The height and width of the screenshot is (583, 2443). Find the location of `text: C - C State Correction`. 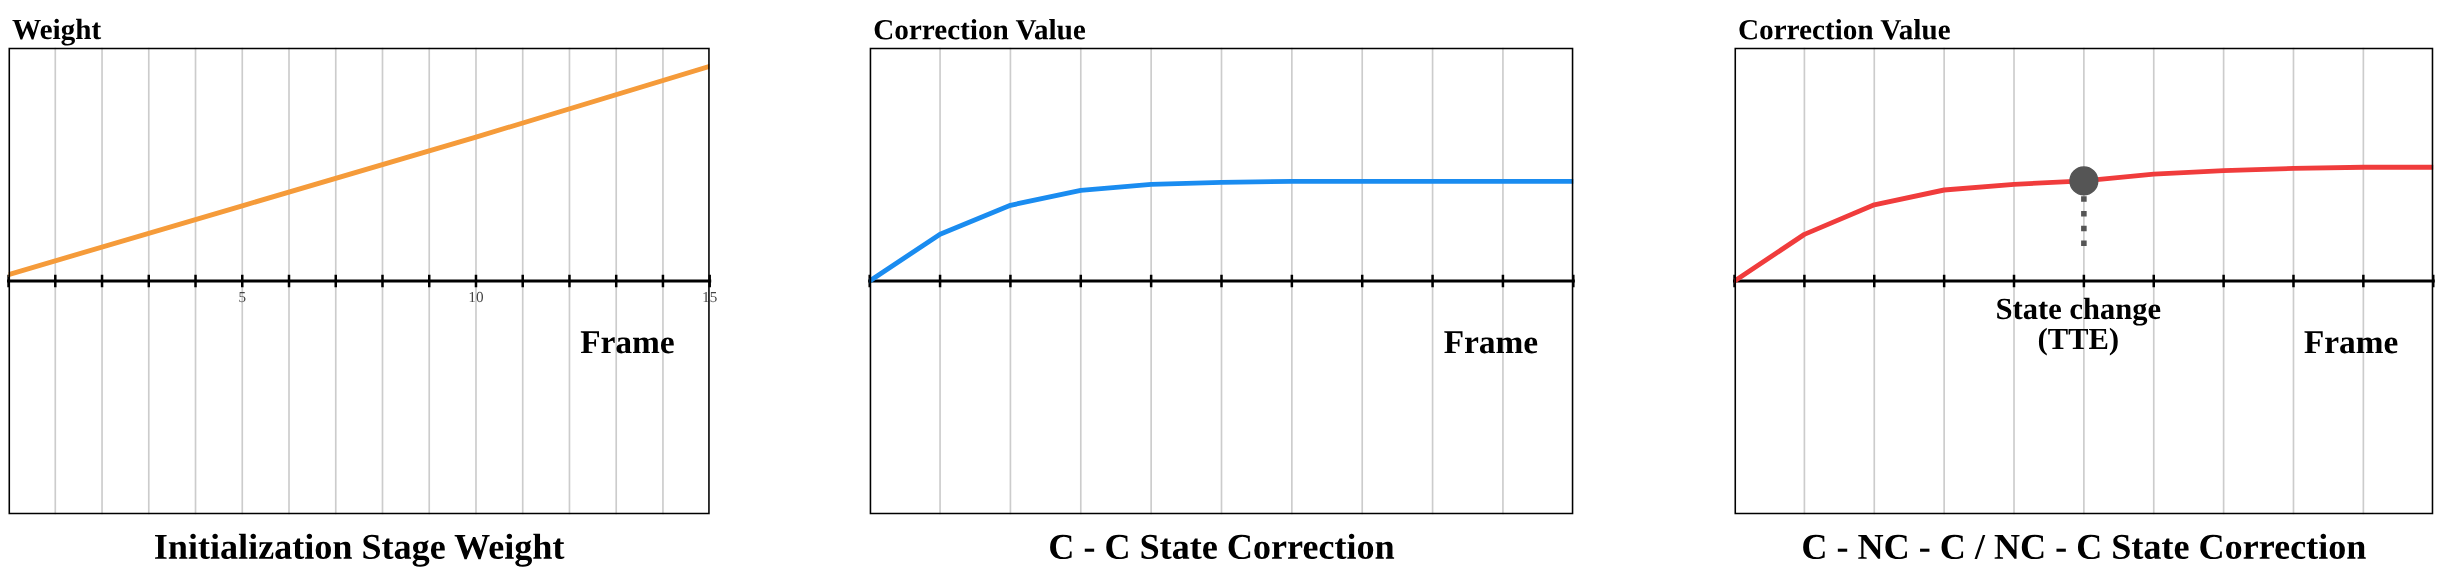

text: C - C State Correction is located at coordinates (1222, 546).